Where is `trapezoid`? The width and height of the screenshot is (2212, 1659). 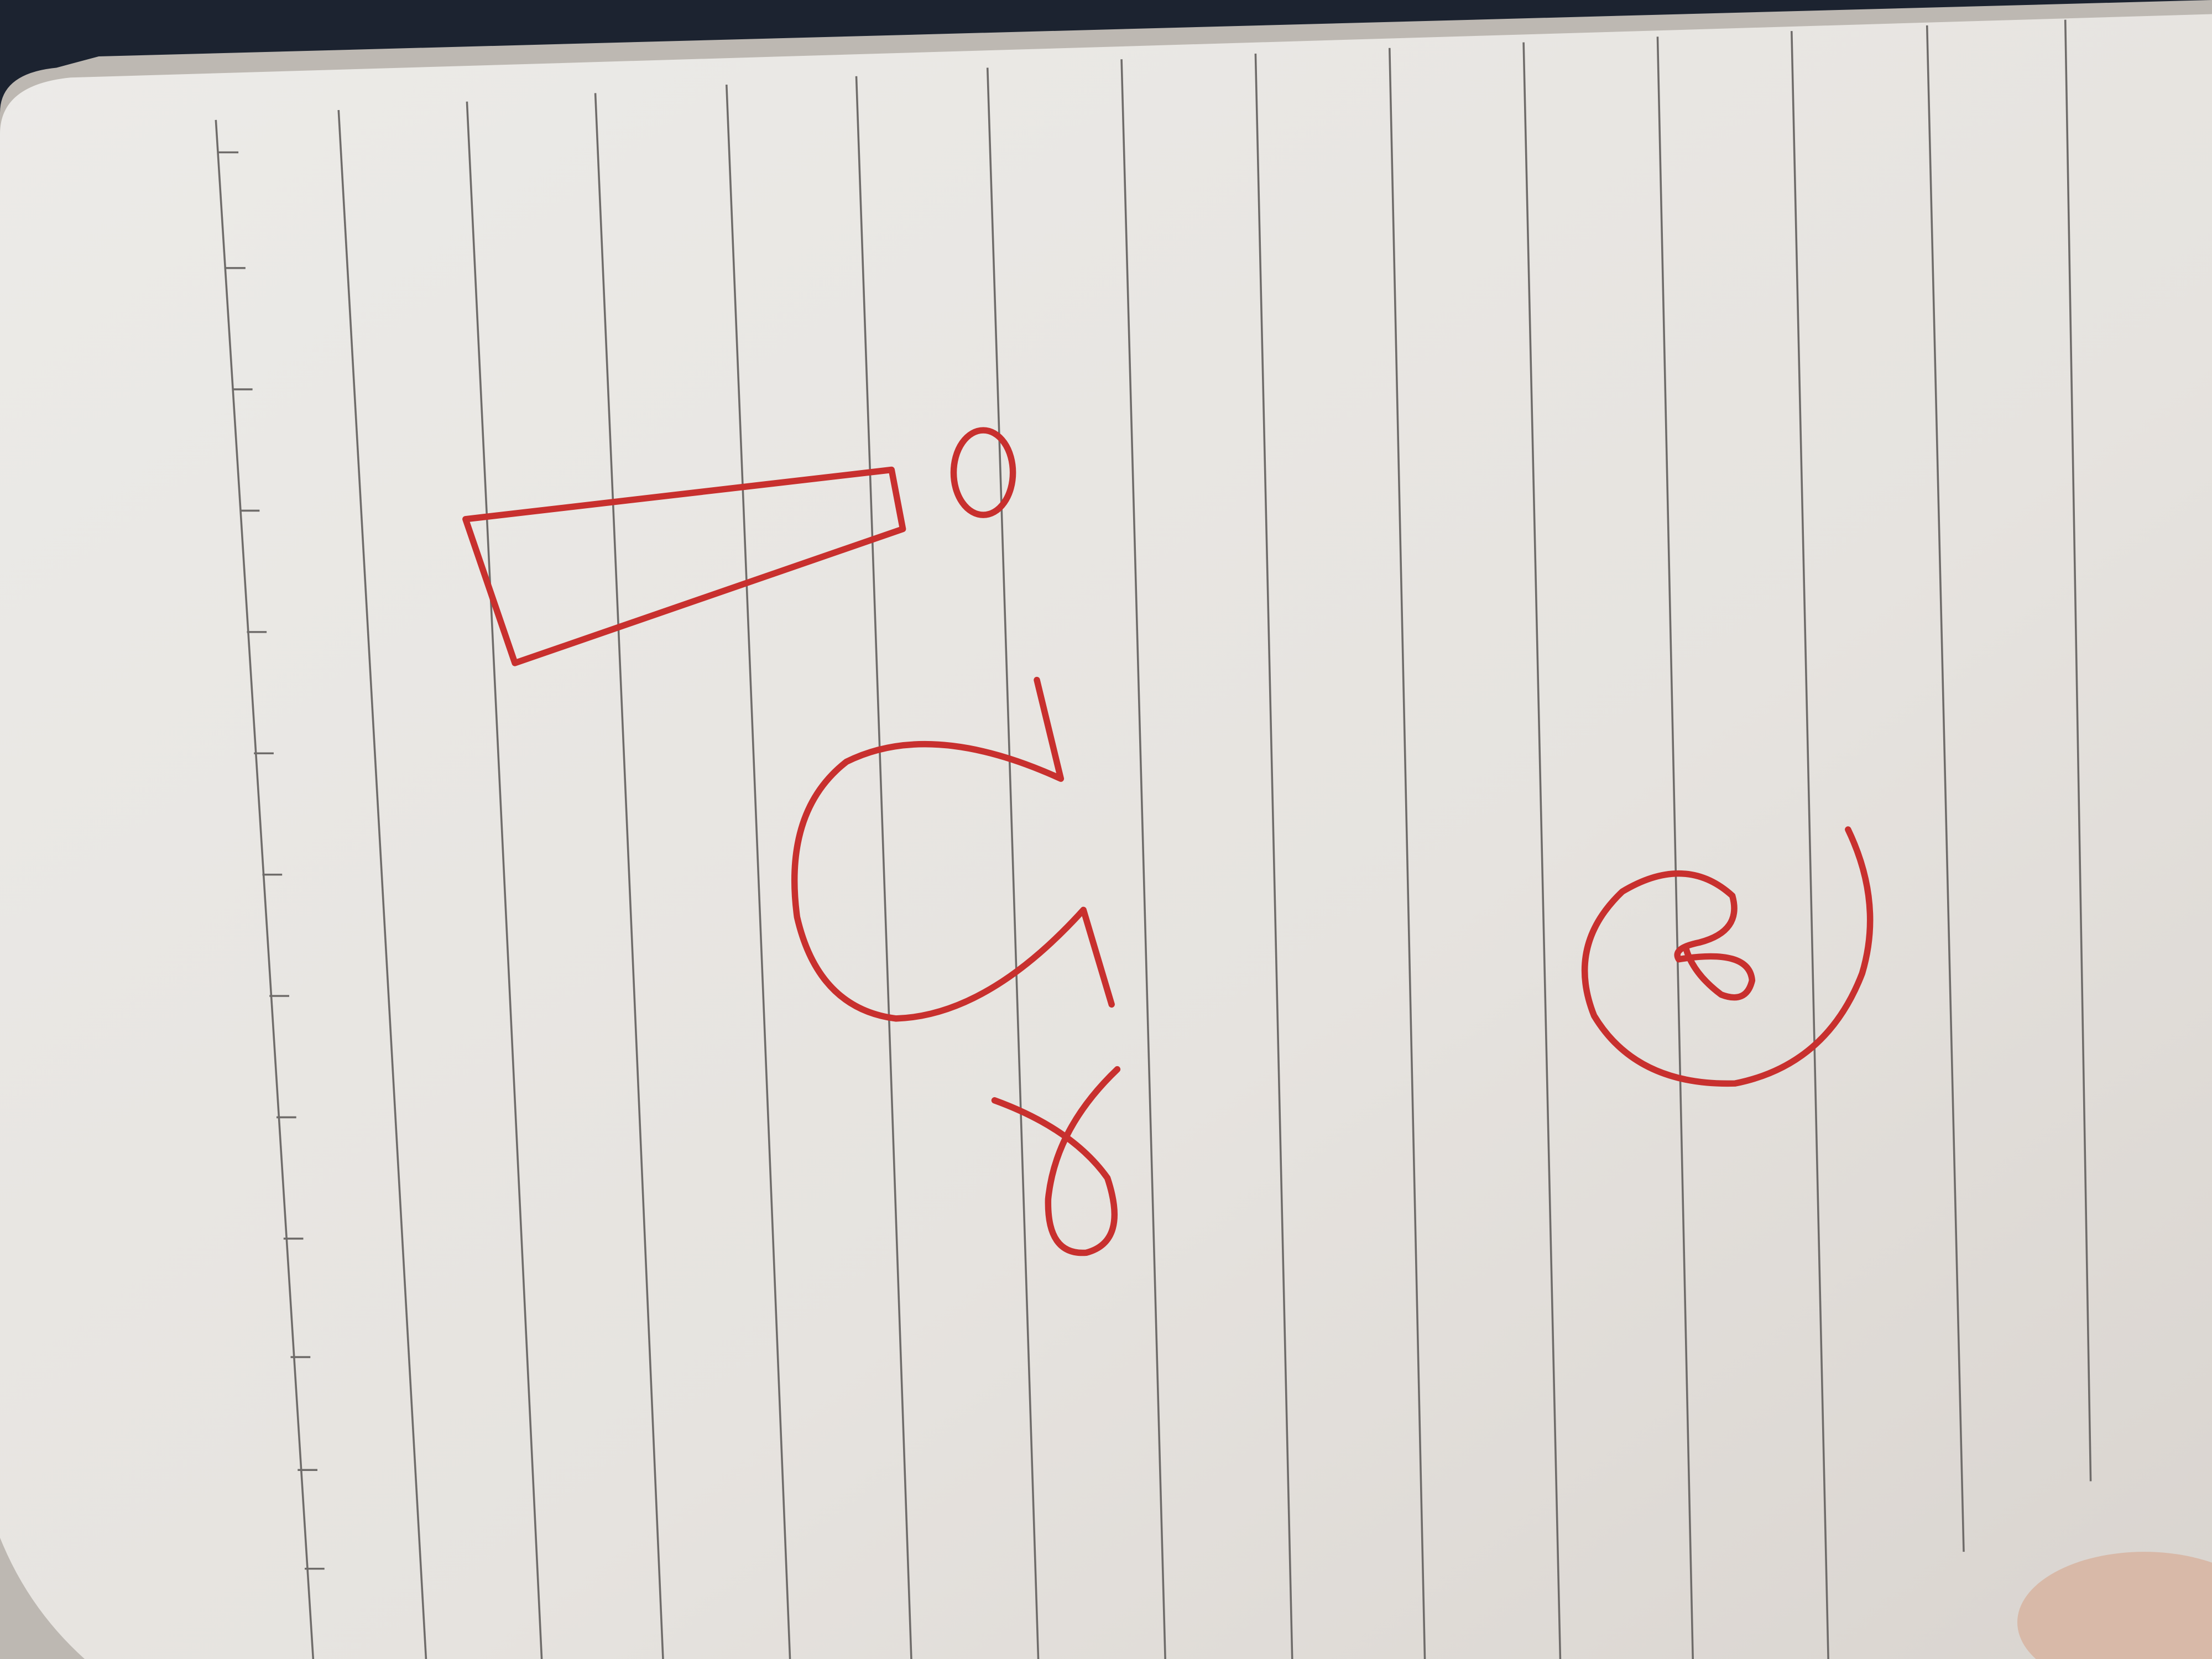 trapezoid is located at coordinates (684, 566).